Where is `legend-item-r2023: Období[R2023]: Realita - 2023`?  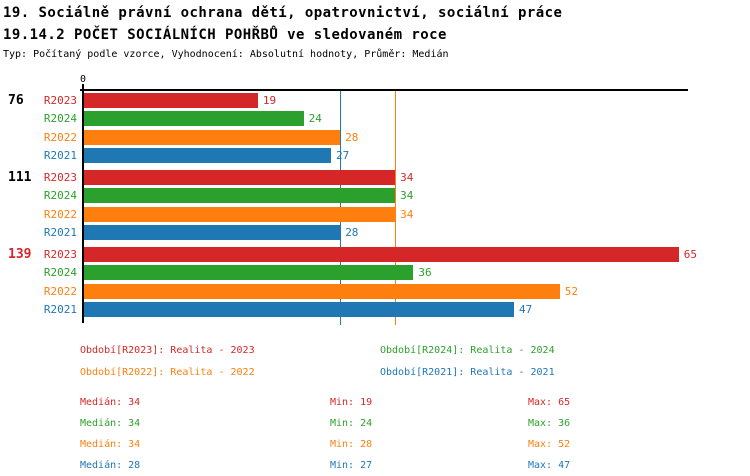
legend-item-r2023: Období[R2023]: Realita - 2023 is located at coordinates (167, 350).